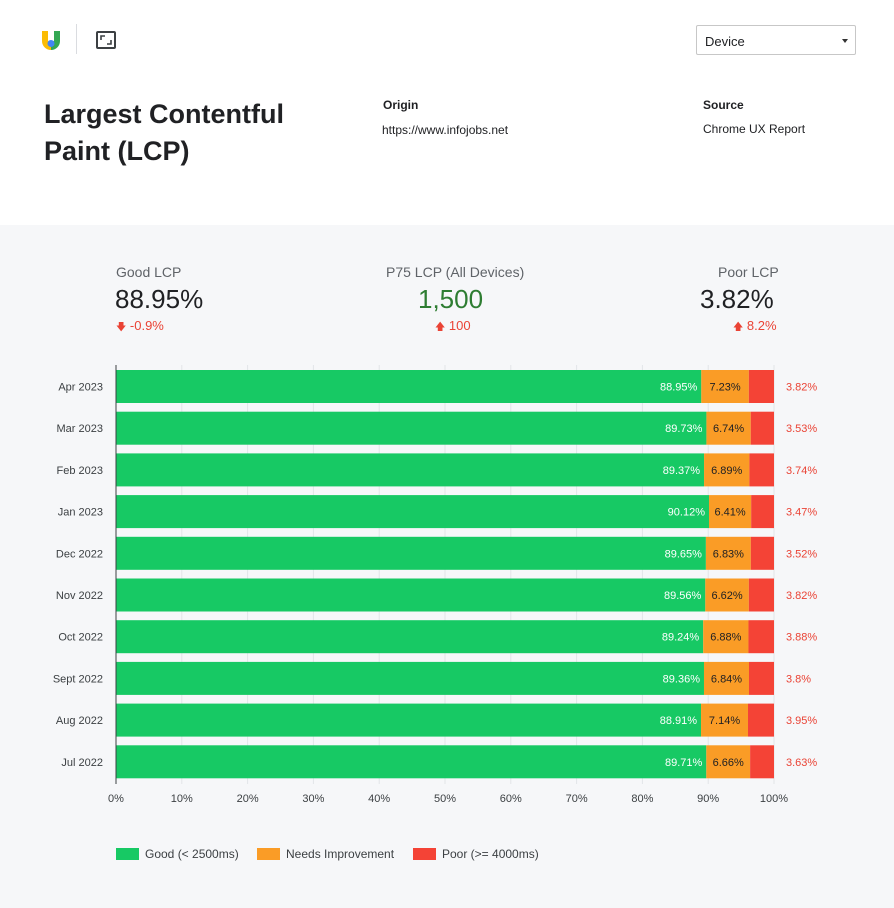  I want to click on data-label-needs-improvement: 6.88%, so click(725, 638).